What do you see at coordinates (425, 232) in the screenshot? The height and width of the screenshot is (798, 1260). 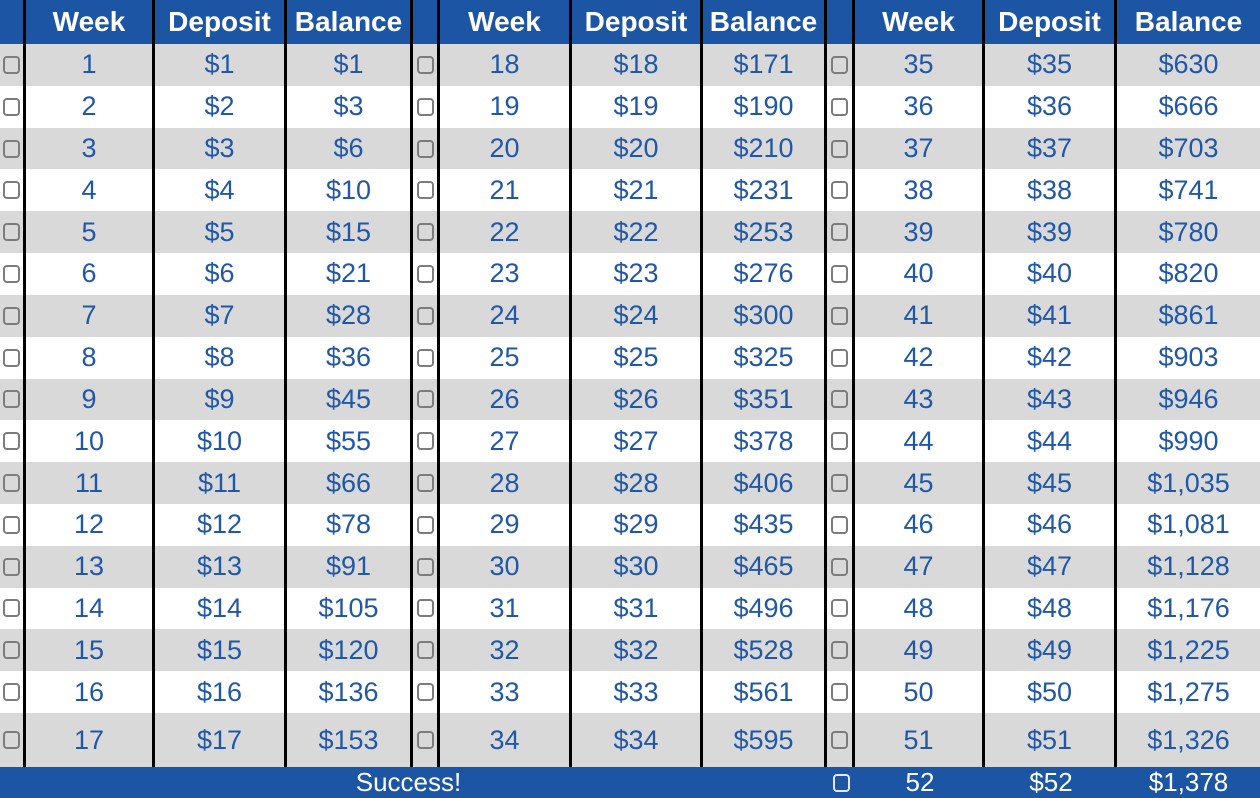 I see `week-22-checkbox` at bounding box center [425, 232].